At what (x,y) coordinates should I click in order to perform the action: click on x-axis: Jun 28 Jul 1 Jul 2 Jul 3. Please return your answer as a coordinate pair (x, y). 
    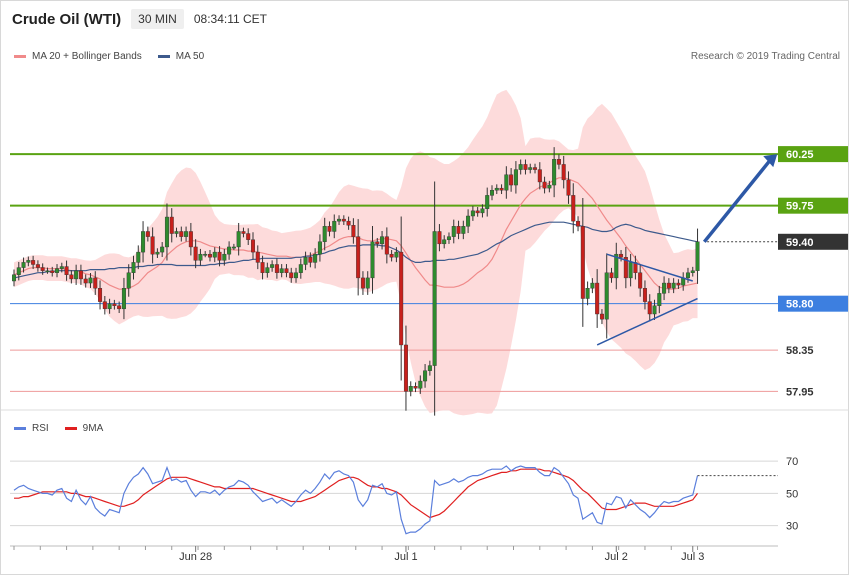
    Looking at the image, I should click on (358, 554).